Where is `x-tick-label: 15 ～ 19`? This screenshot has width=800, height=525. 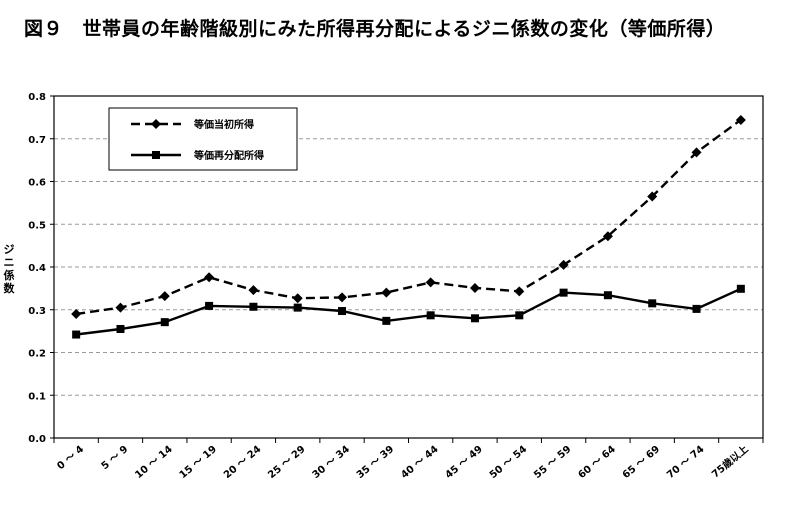
x-tick-label: 15 ～ 19 is located at coordinates (198, 462).